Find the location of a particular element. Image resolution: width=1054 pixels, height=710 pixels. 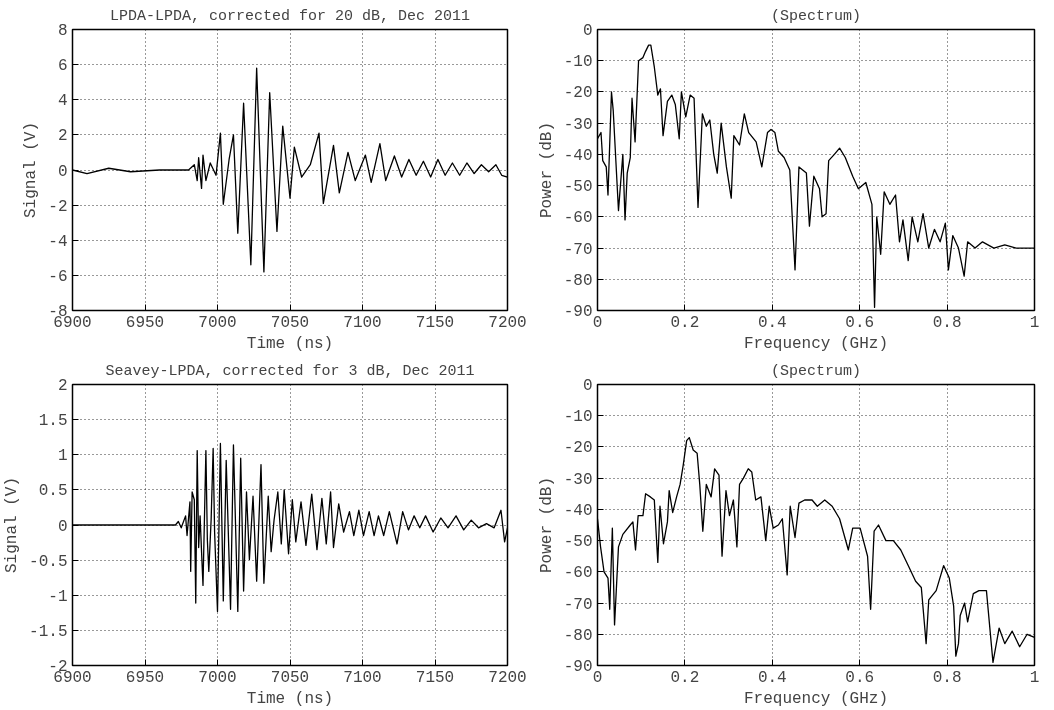

y-tick-label: -2 is located at coordinates (58, 206).